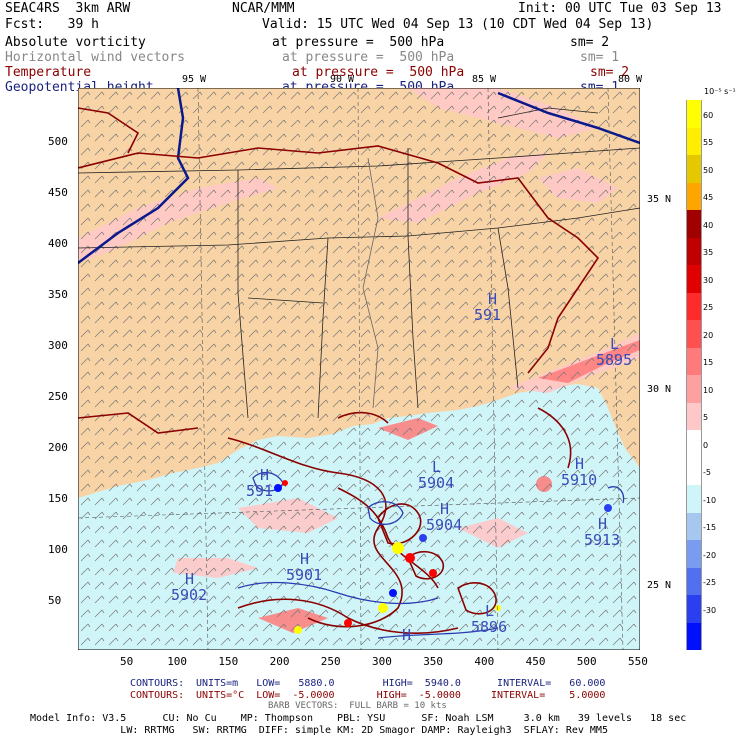 This screenshot has height=740, width=740. What do you see at coordinates (52, 24) in the screenshot?
I see `forecast-hour: Fcst: 39 h` at bounding box center [52, 24].